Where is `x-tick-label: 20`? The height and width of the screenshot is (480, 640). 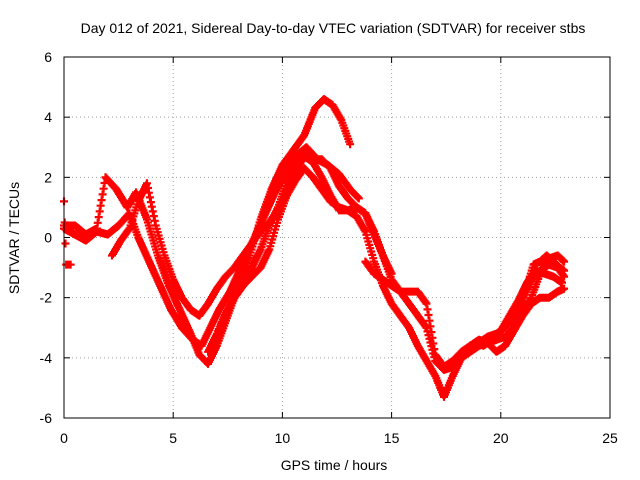
x-tick-label: 20 is located at coordinates (501, 438).